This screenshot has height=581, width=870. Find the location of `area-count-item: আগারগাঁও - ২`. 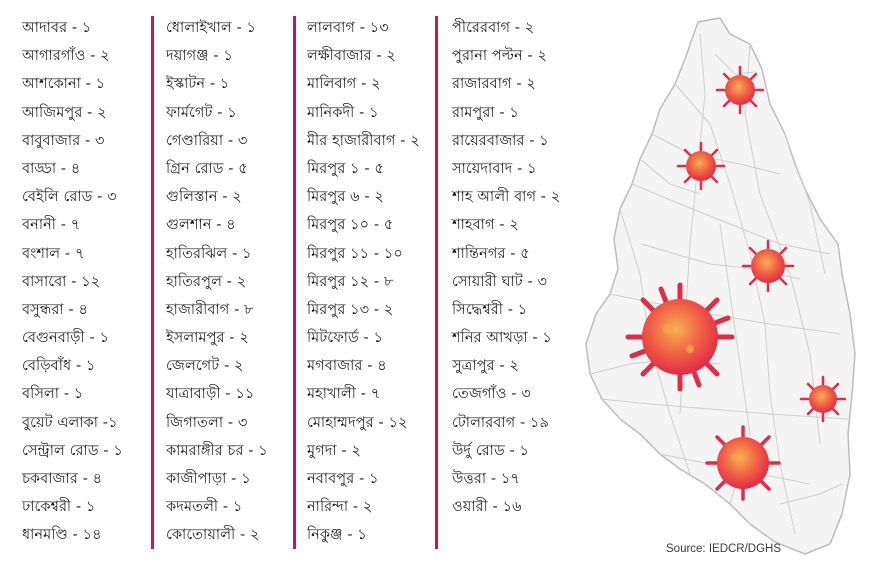

area-count-item: আগারগাঁও - ২ is located at coordinates (66, 56).